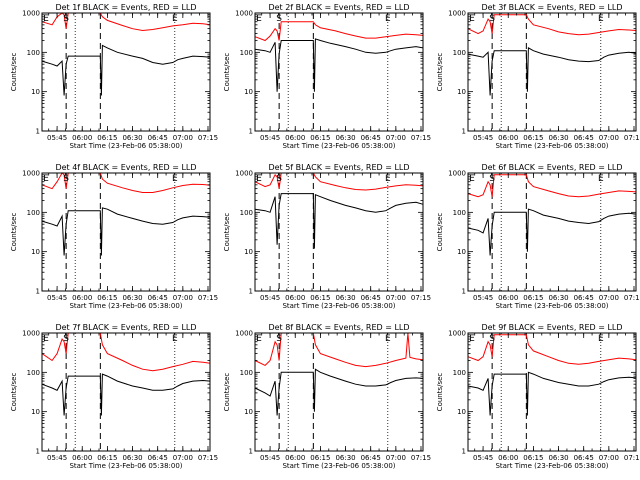 This screenshot has height=480, width=640. Describe the element at coordinates (551, 327) in the screenshot. I see `chart-title: Det 9f BLACK = Events, RED = LLD` at that location.